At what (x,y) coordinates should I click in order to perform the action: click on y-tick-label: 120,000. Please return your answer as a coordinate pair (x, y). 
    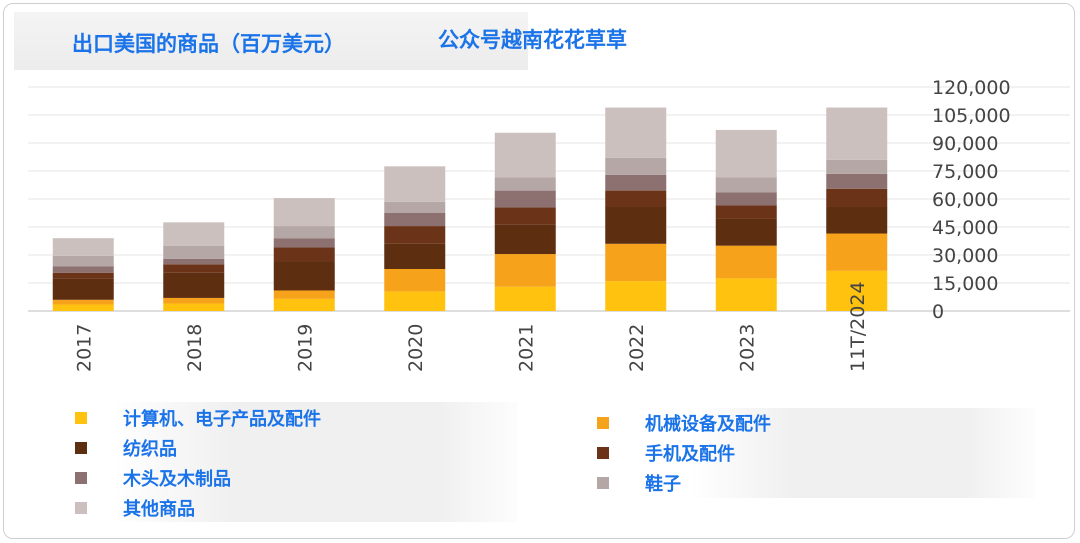
    Looking at the image, I should click on (971, 88).